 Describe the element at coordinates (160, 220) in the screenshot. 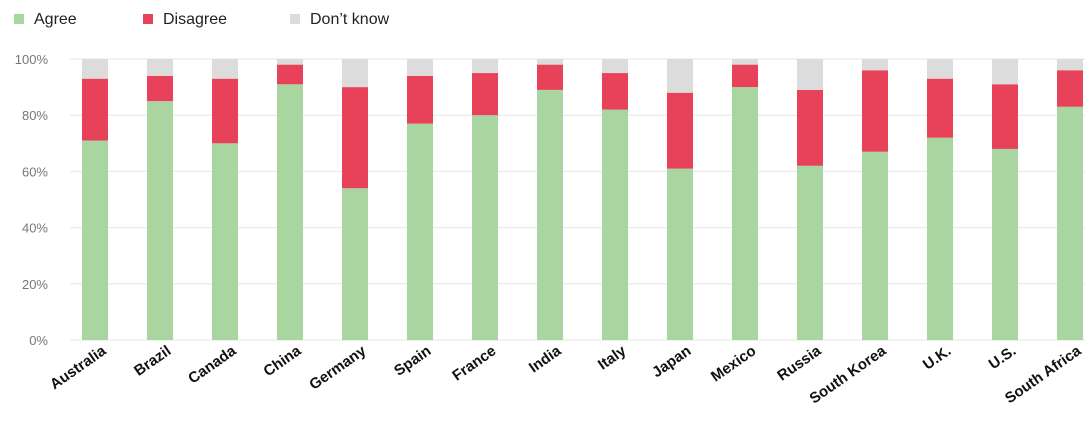

I see `bar-agree-brazil` at that location.